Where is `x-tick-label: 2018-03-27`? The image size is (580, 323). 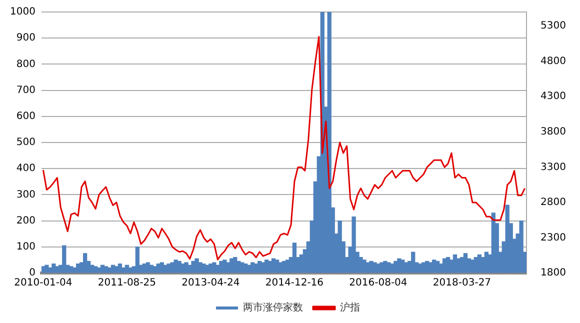
x-tick-label: 2018-03-27 is located at coordinates (462, 283).